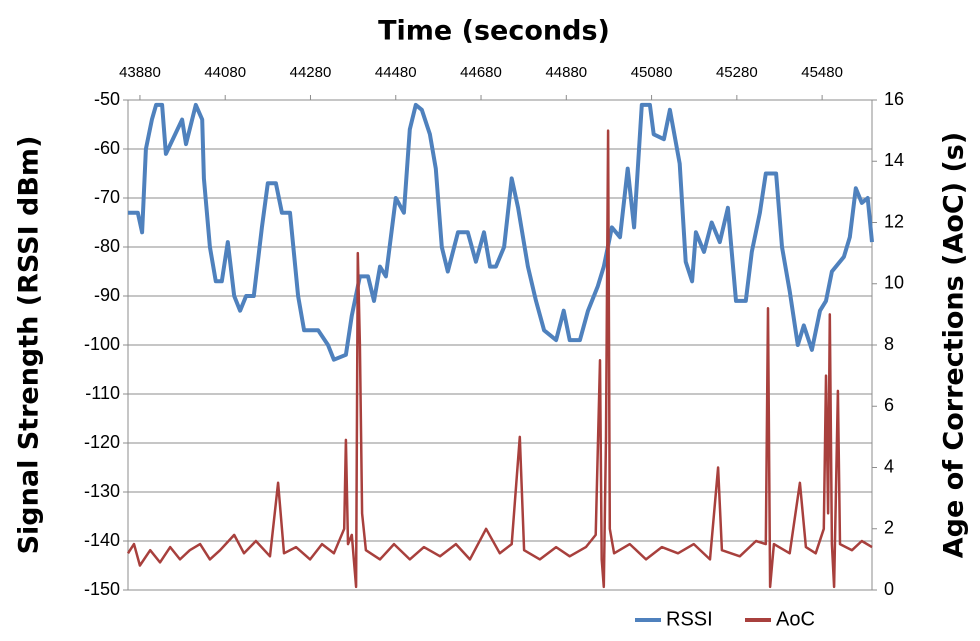 Image resolution: width=980 pixels, height=641 pixels. Describe the element at coordinates (822, 72) in the screenshot. I see `x-tick-label: 45480` at that location.